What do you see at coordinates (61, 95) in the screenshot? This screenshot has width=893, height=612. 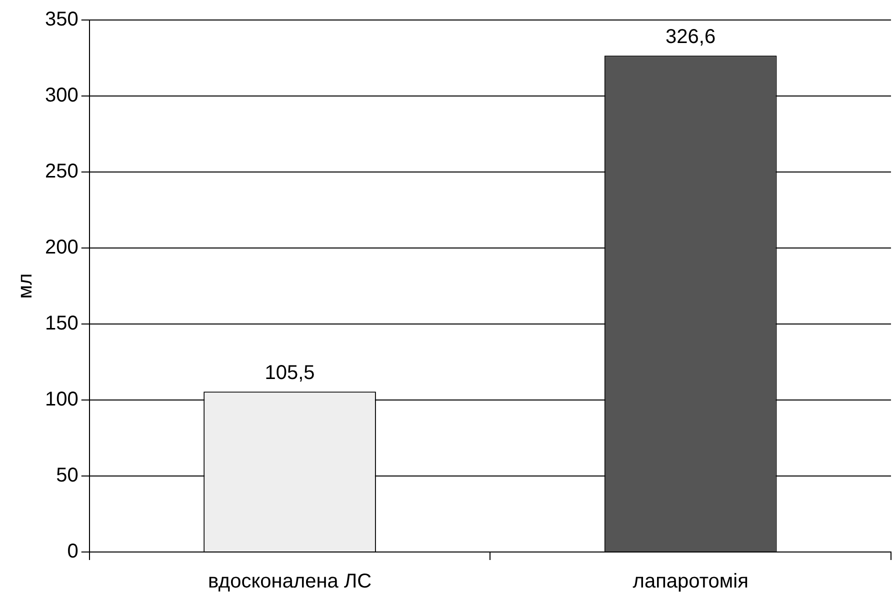 I see `y-tick-label: 300` at bounding box center [61, 95].